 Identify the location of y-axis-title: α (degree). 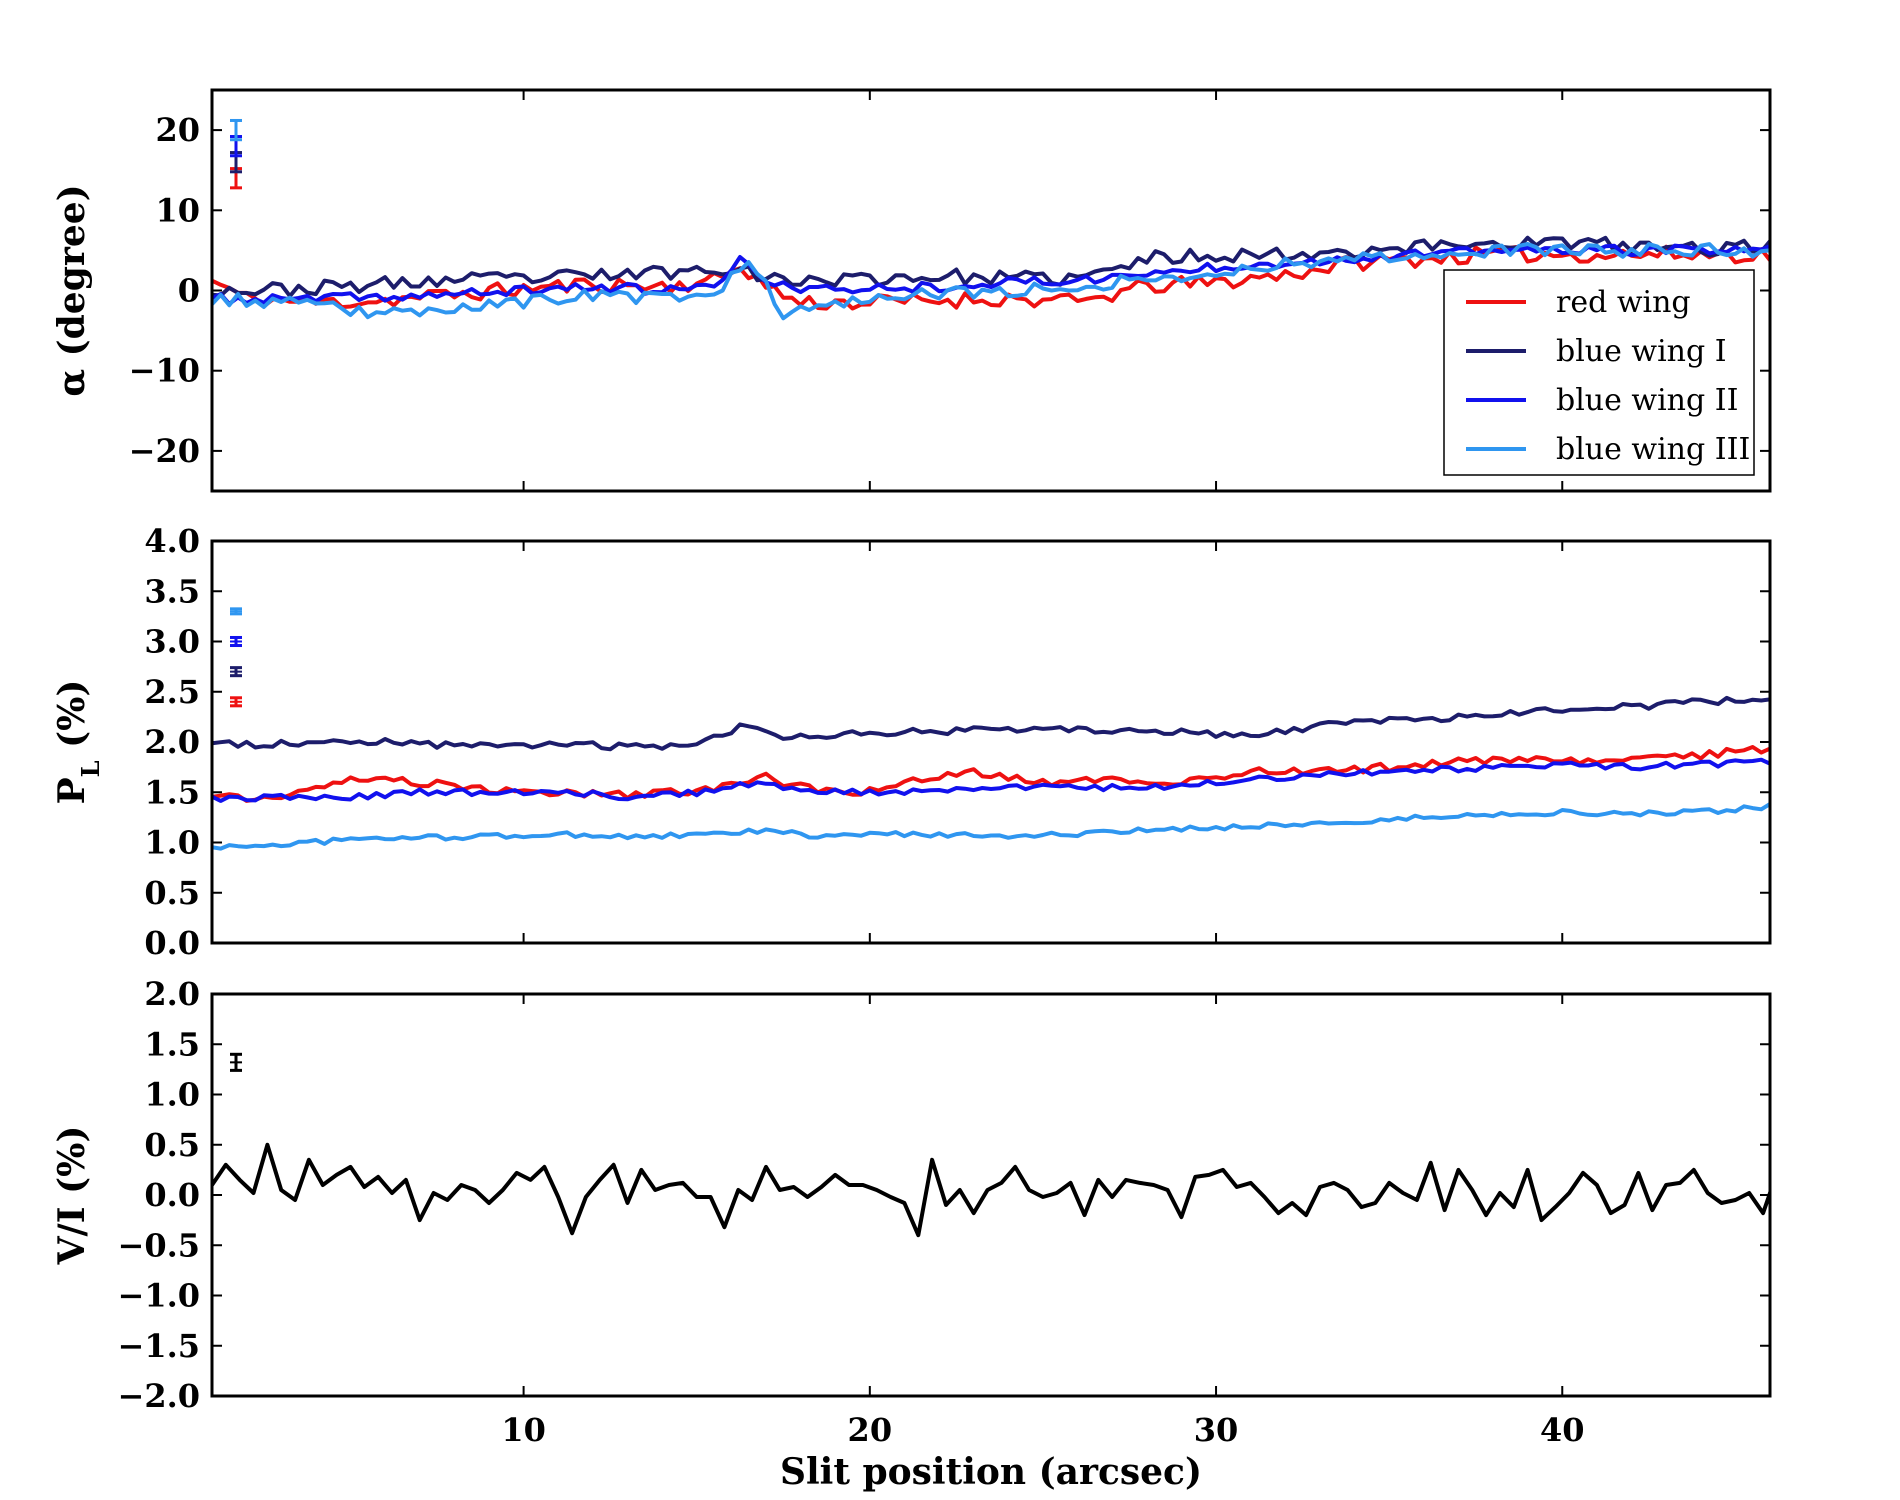
(72, 290).